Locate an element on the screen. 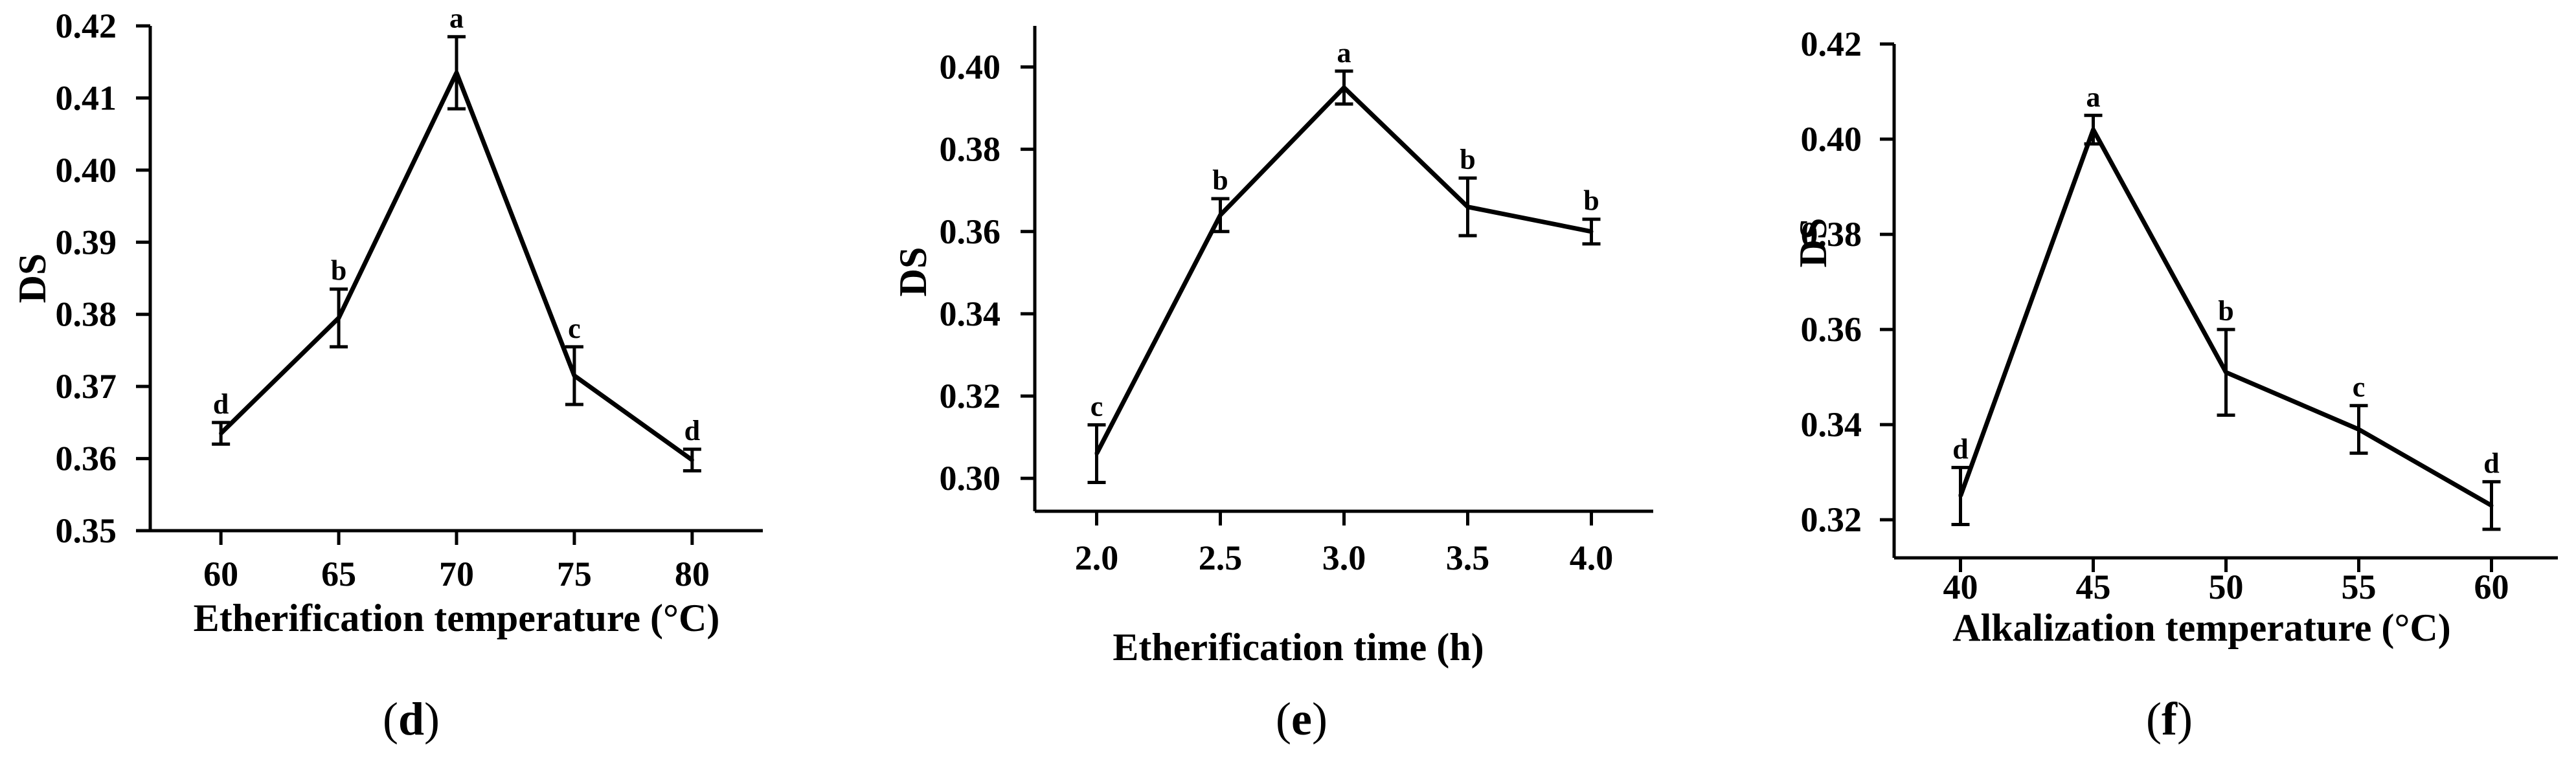 This screenshot has height=763, width=2576. y-tick-label: 0.30 is located at coordinates (970, 478).